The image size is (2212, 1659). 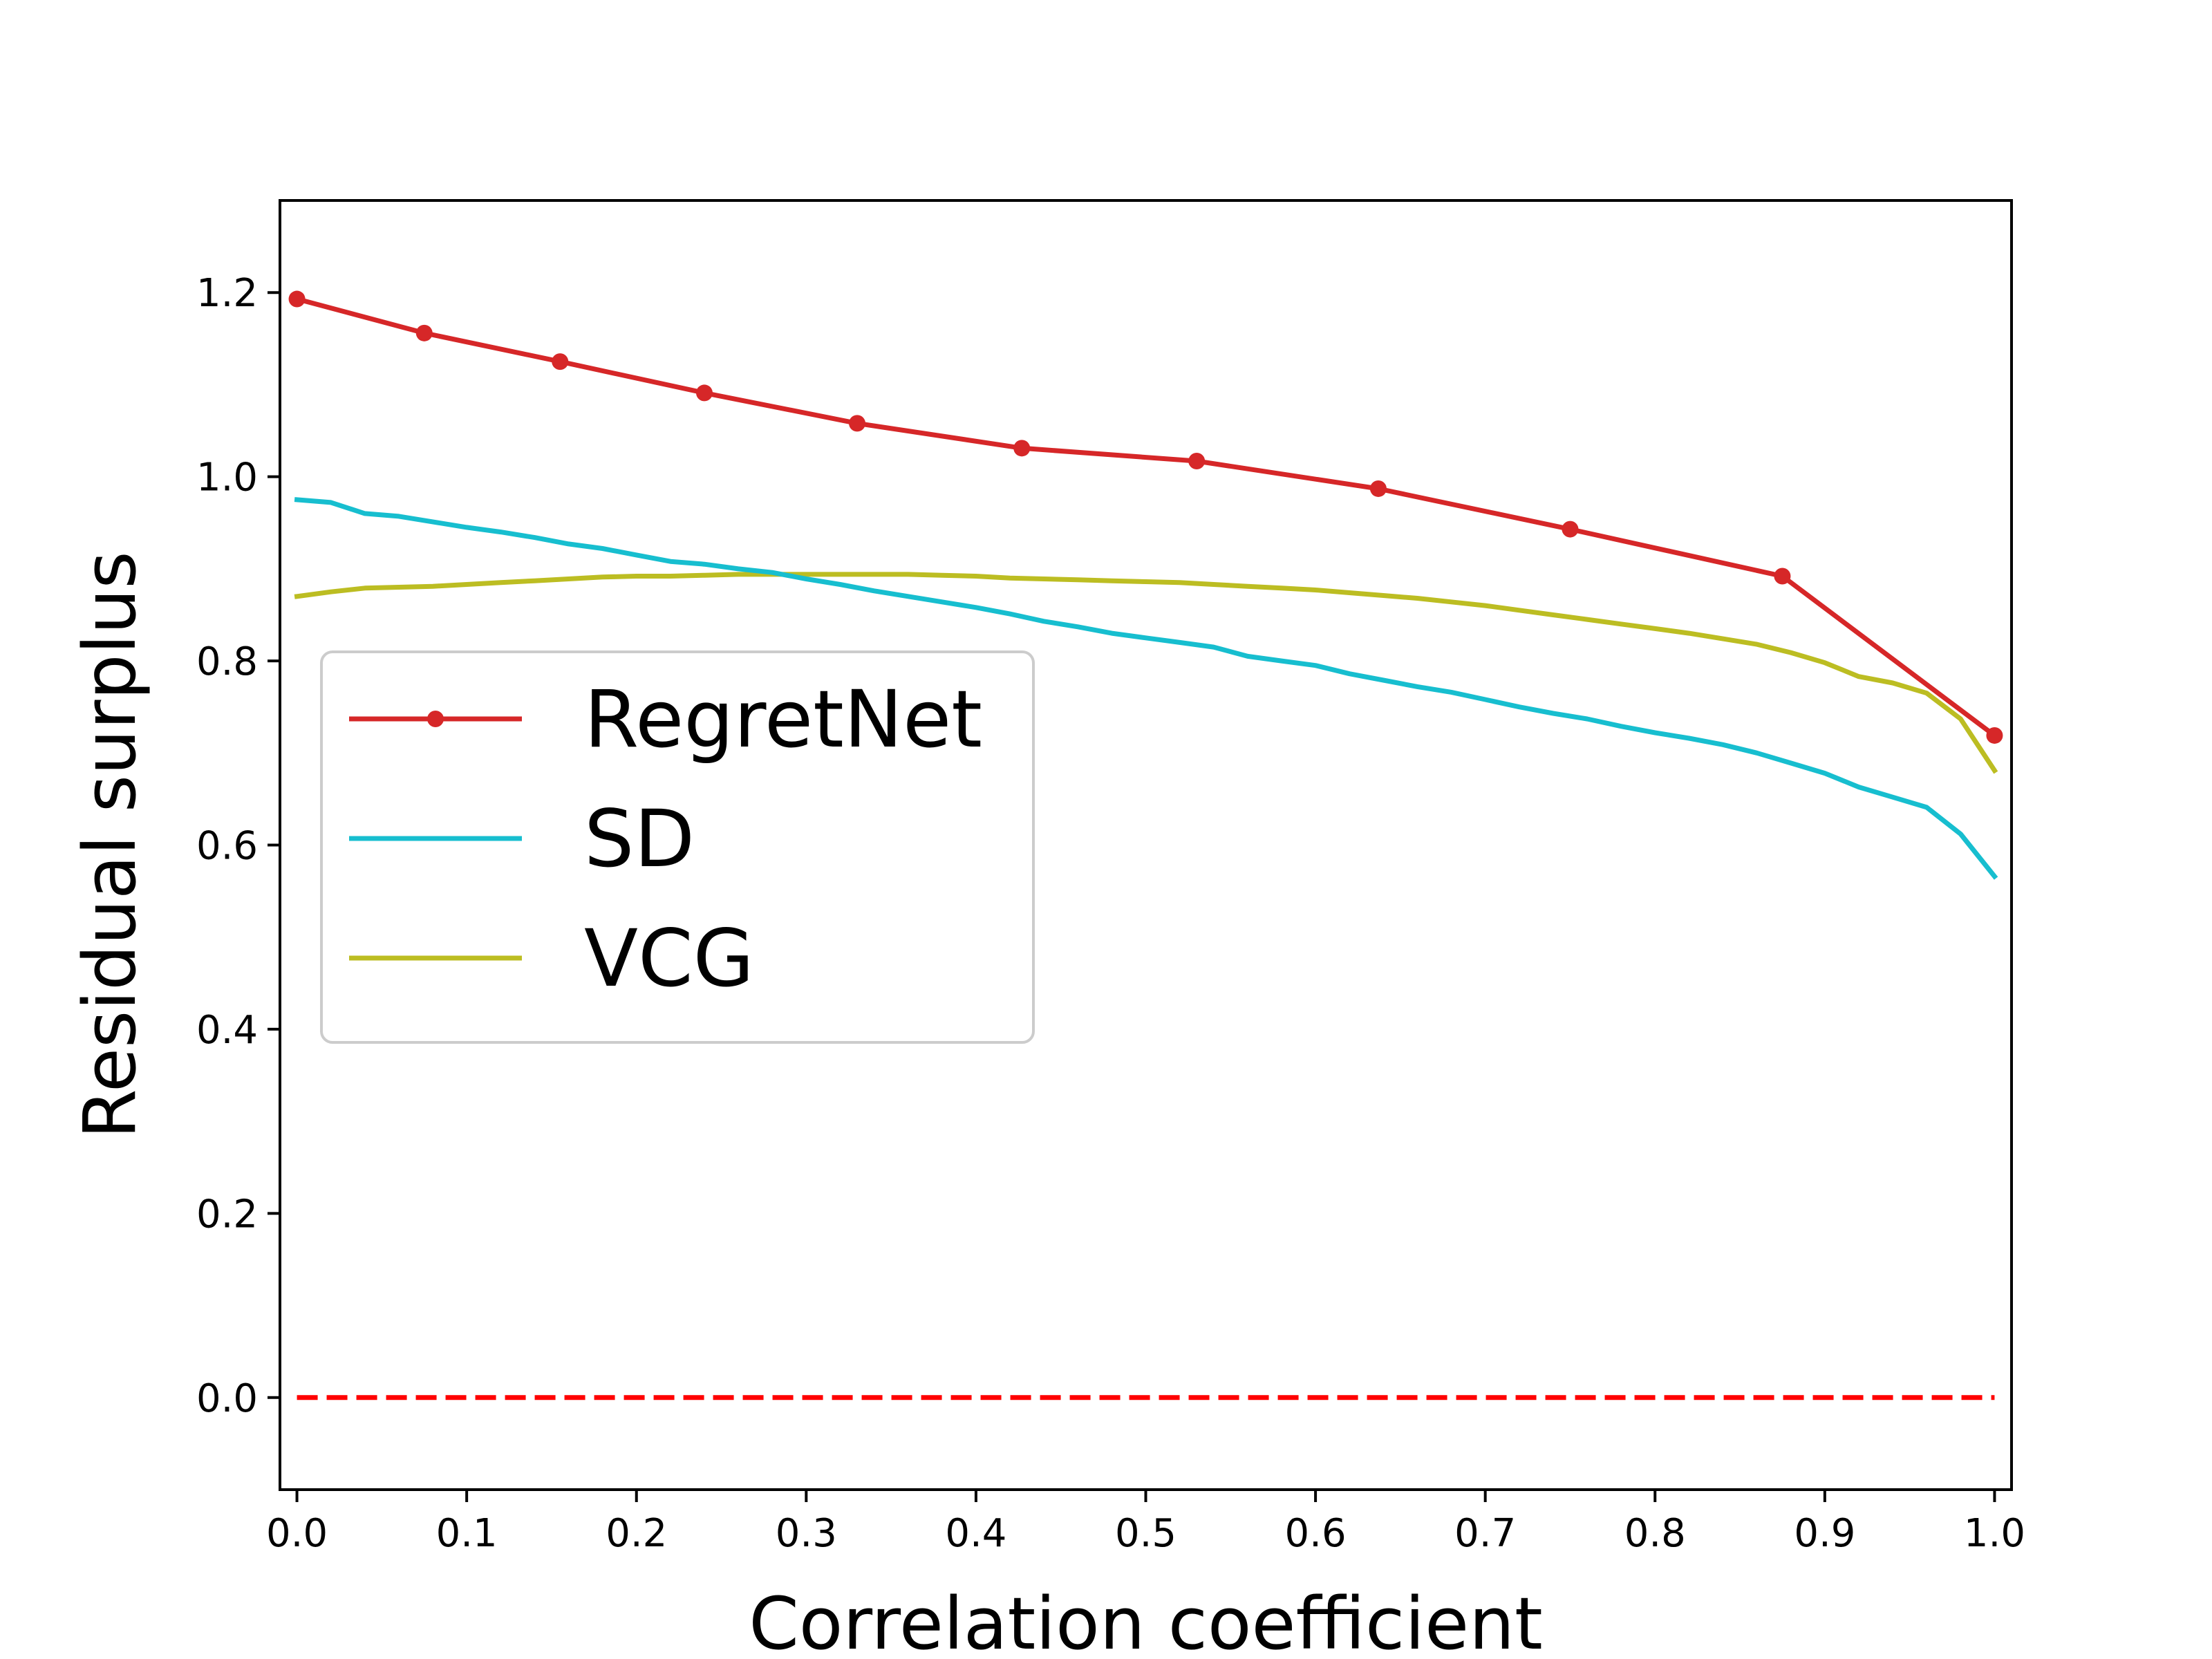 I want to click on x-tick-label: 0.6, so click(x=1316, y=1534).